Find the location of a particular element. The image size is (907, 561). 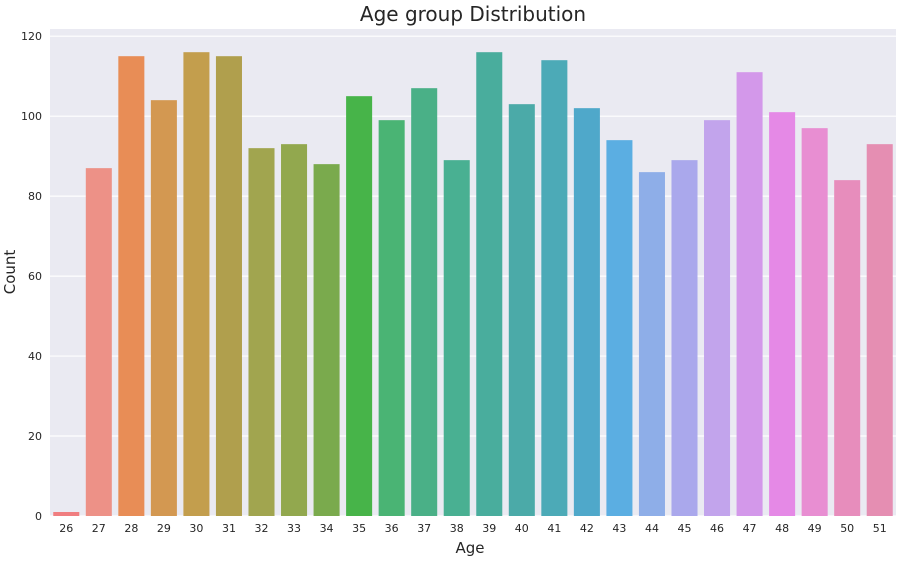

x-tick-label: 42 is located at coordinates (587, 528).